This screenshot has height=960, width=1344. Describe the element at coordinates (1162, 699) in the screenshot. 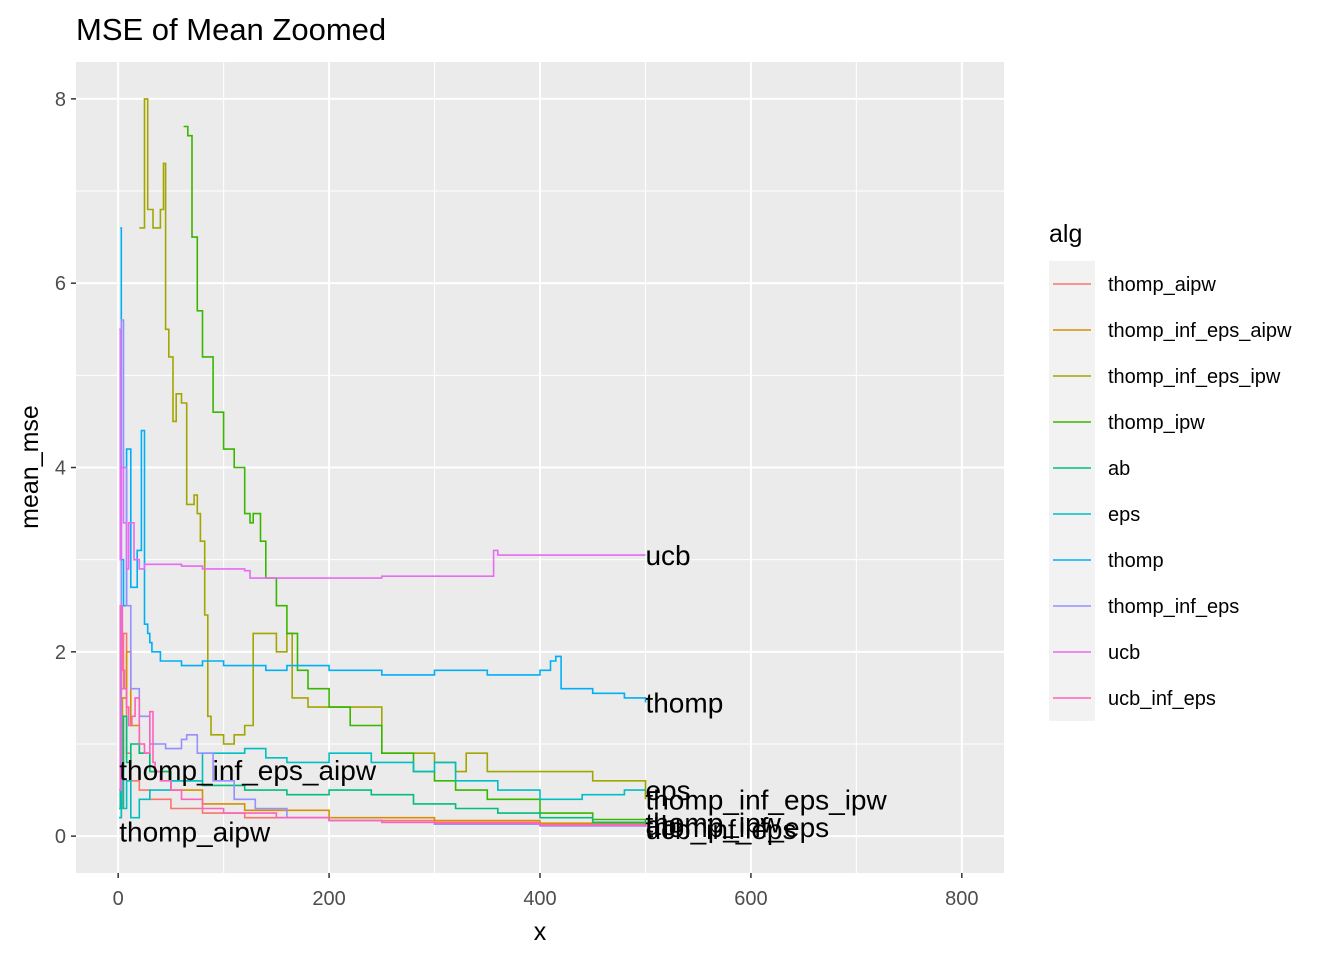

I see `legend-label: ucb_inf_eps` at that location.